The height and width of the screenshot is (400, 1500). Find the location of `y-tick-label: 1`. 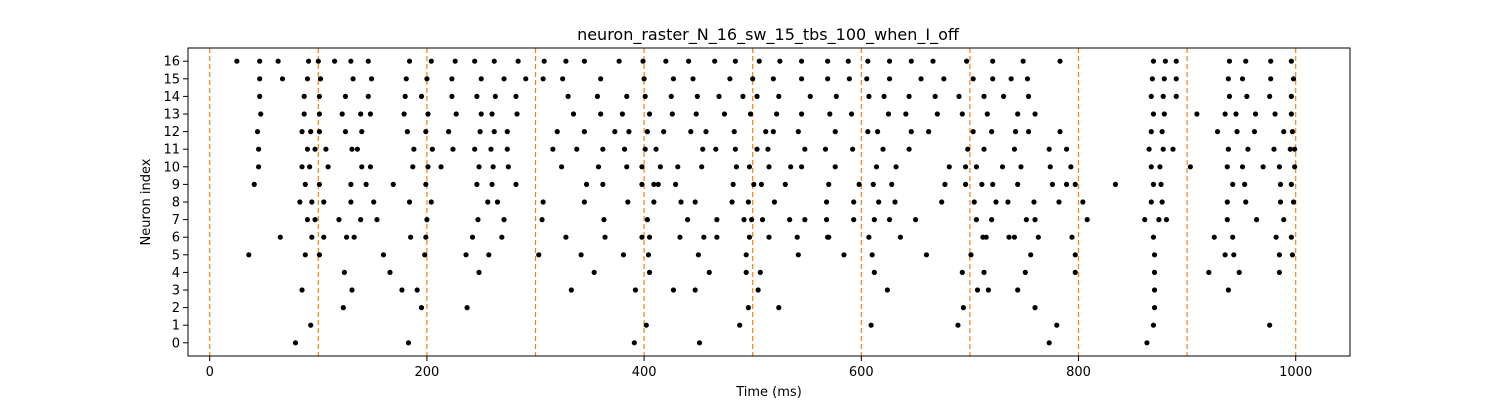

y-tick-label: 1 is located at coordinates (176, 326).